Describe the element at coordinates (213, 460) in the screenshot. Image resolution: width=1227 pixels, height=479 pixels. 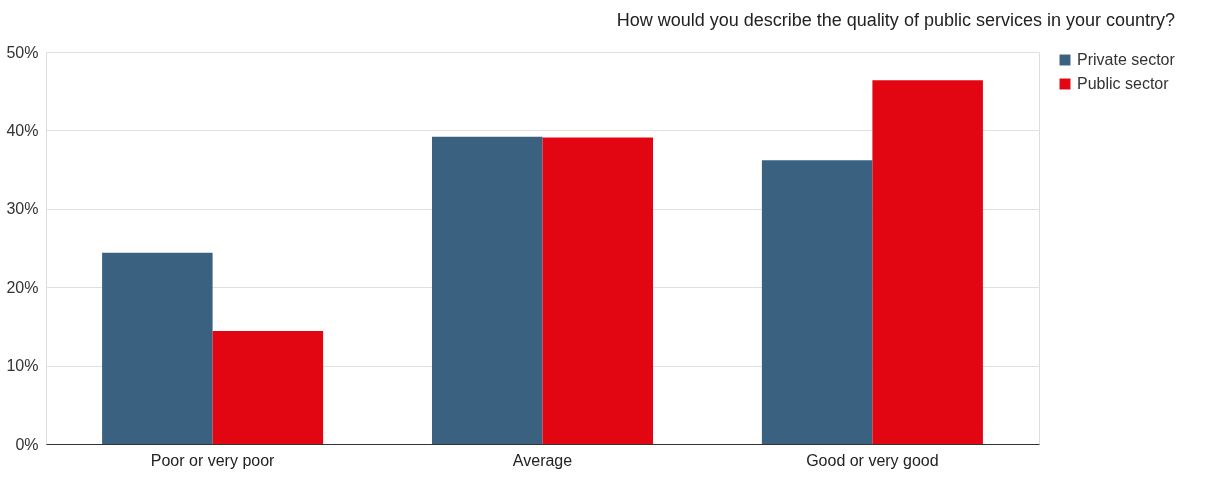
I see `x-tick-label: Poor or very poor` at that location.